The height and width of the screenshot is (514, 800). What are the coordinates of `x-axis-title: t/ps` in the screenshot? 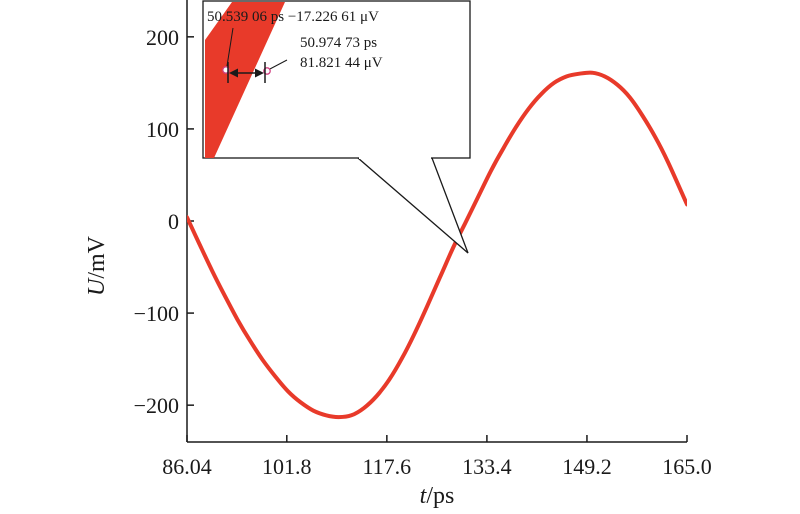 It's located at (437, 496).